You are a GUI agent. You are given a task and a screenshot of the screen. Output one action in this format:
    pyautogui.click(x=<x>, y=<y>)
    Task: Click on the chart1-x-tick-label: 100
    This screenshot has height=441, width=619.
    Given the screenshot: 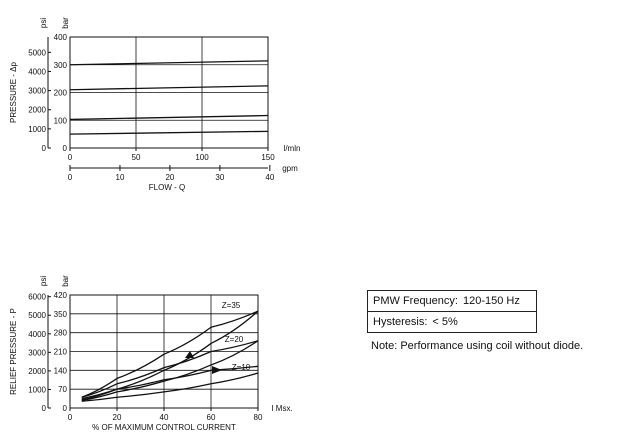 What is the action you would take?
    pyautogui.click(x=202, y=157)
    